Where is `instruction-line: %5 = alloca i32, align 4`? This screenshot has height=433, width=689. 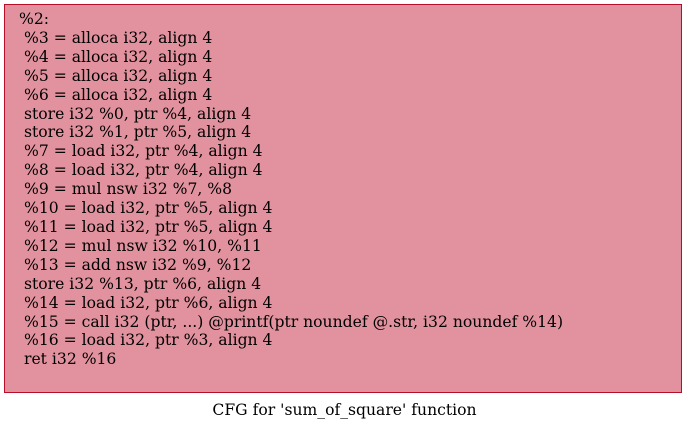
instruction-line: %5 = alloca i32, align 4 is located at coordinates (118, 75).